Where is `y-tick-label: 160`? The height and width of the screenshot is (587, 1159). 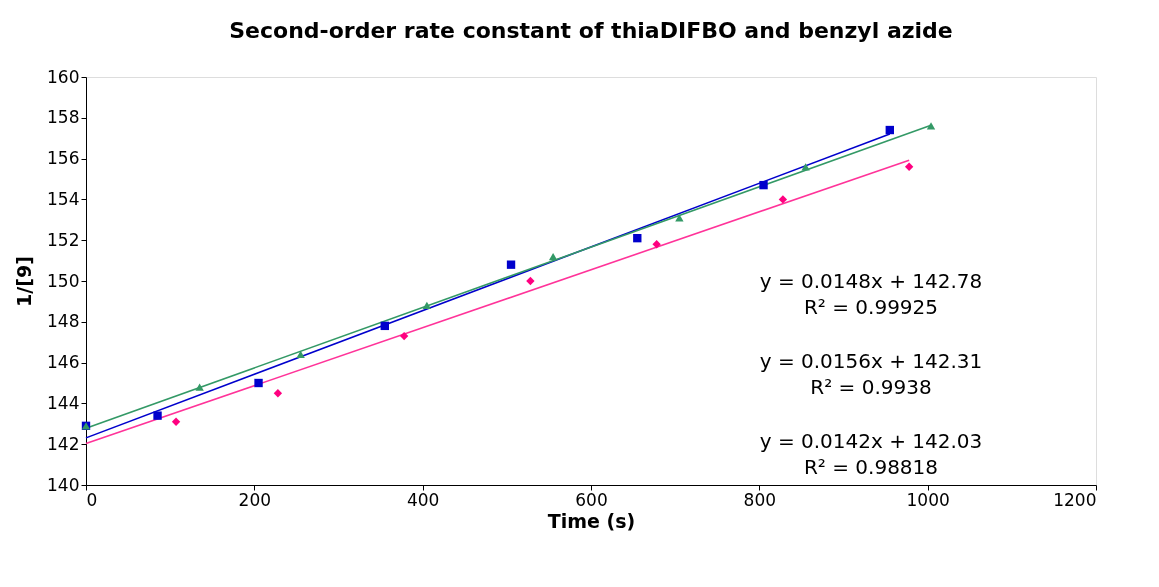 y-tick-label: 160 is located at coordinates (63, 76).